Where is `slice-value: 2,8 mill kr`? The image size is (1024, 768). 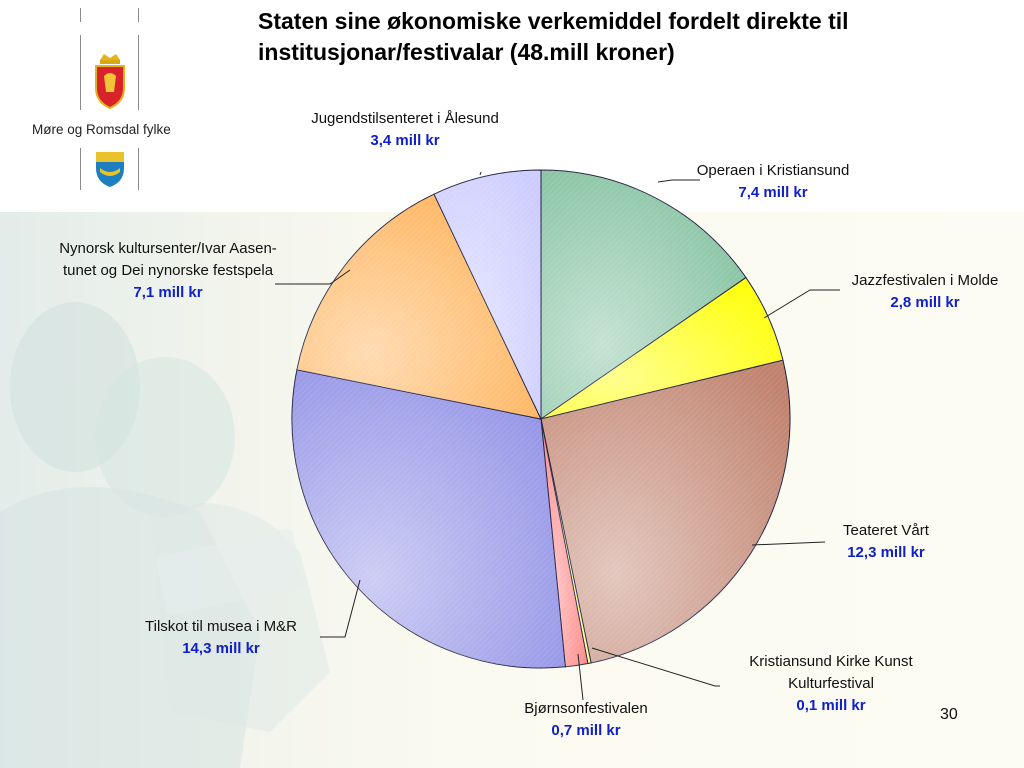
slice-value: 2,8 mill kr is located at coordinates (925, 302).